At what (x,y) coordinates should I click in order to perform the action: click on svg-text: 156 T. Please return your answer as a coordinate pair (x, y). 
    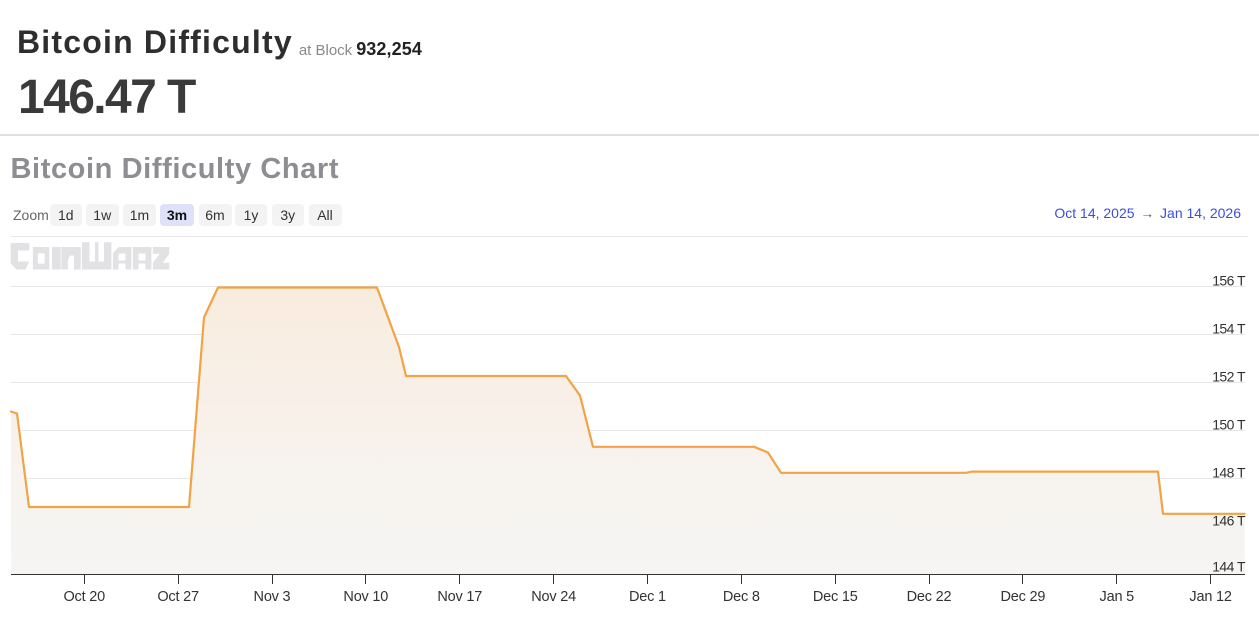
    Looking at the image, I should click on (1229, 281).